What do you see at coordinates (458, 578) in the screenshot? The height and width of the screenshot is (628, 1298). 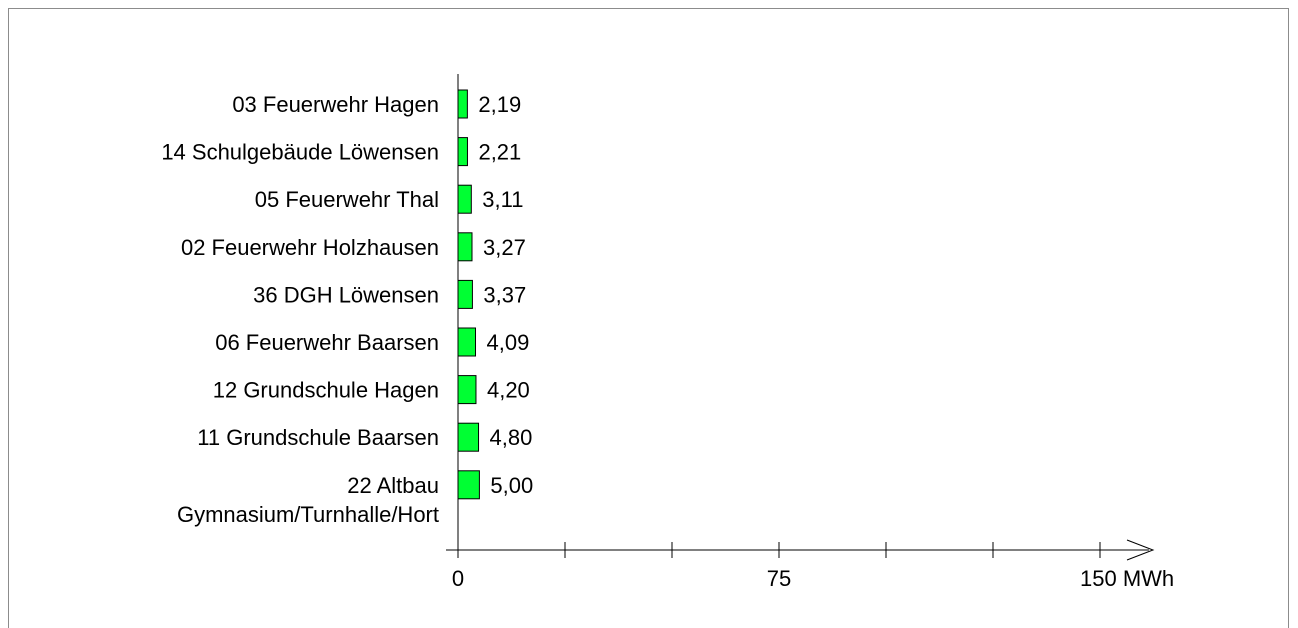 I see `tick-label: 0` at bounding box center [458, 578].